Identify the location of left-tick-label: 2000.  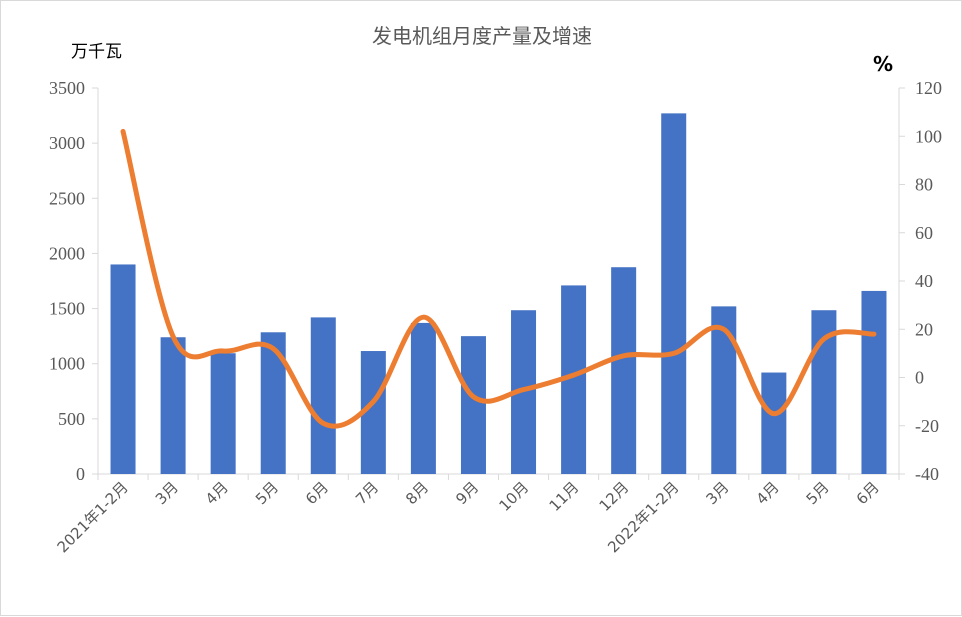
(67, 253).